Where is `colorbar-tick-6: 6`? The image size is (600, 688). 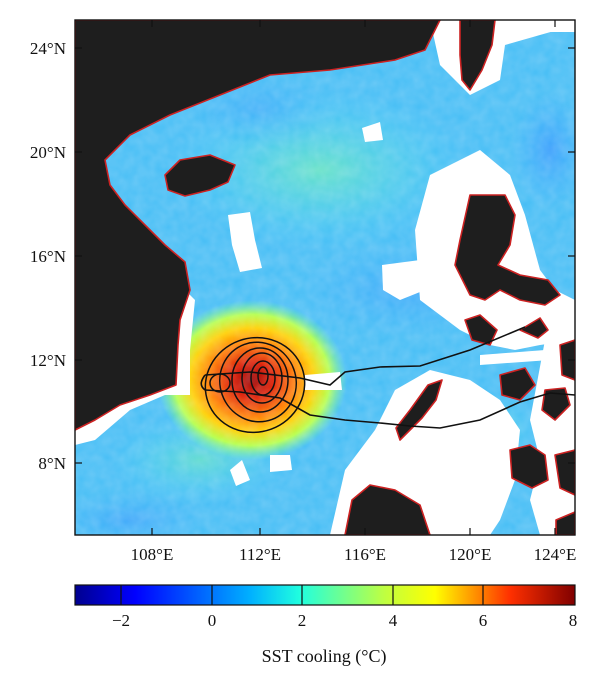 colorbar-tick-6: 6 is located at coordinates (483, 620).